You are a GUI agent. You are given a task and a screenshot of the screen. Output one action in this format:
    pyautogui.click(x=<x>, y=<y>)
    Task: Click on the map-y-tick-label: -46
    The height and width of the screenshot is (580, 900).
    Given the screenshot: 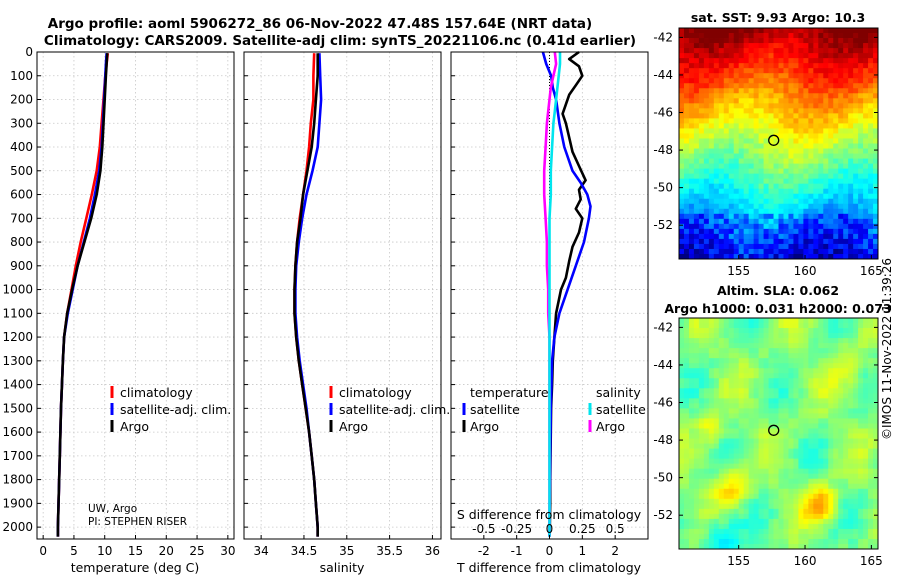 What is the action you would take?
    pyautogui.click(x=663, y=403)
    